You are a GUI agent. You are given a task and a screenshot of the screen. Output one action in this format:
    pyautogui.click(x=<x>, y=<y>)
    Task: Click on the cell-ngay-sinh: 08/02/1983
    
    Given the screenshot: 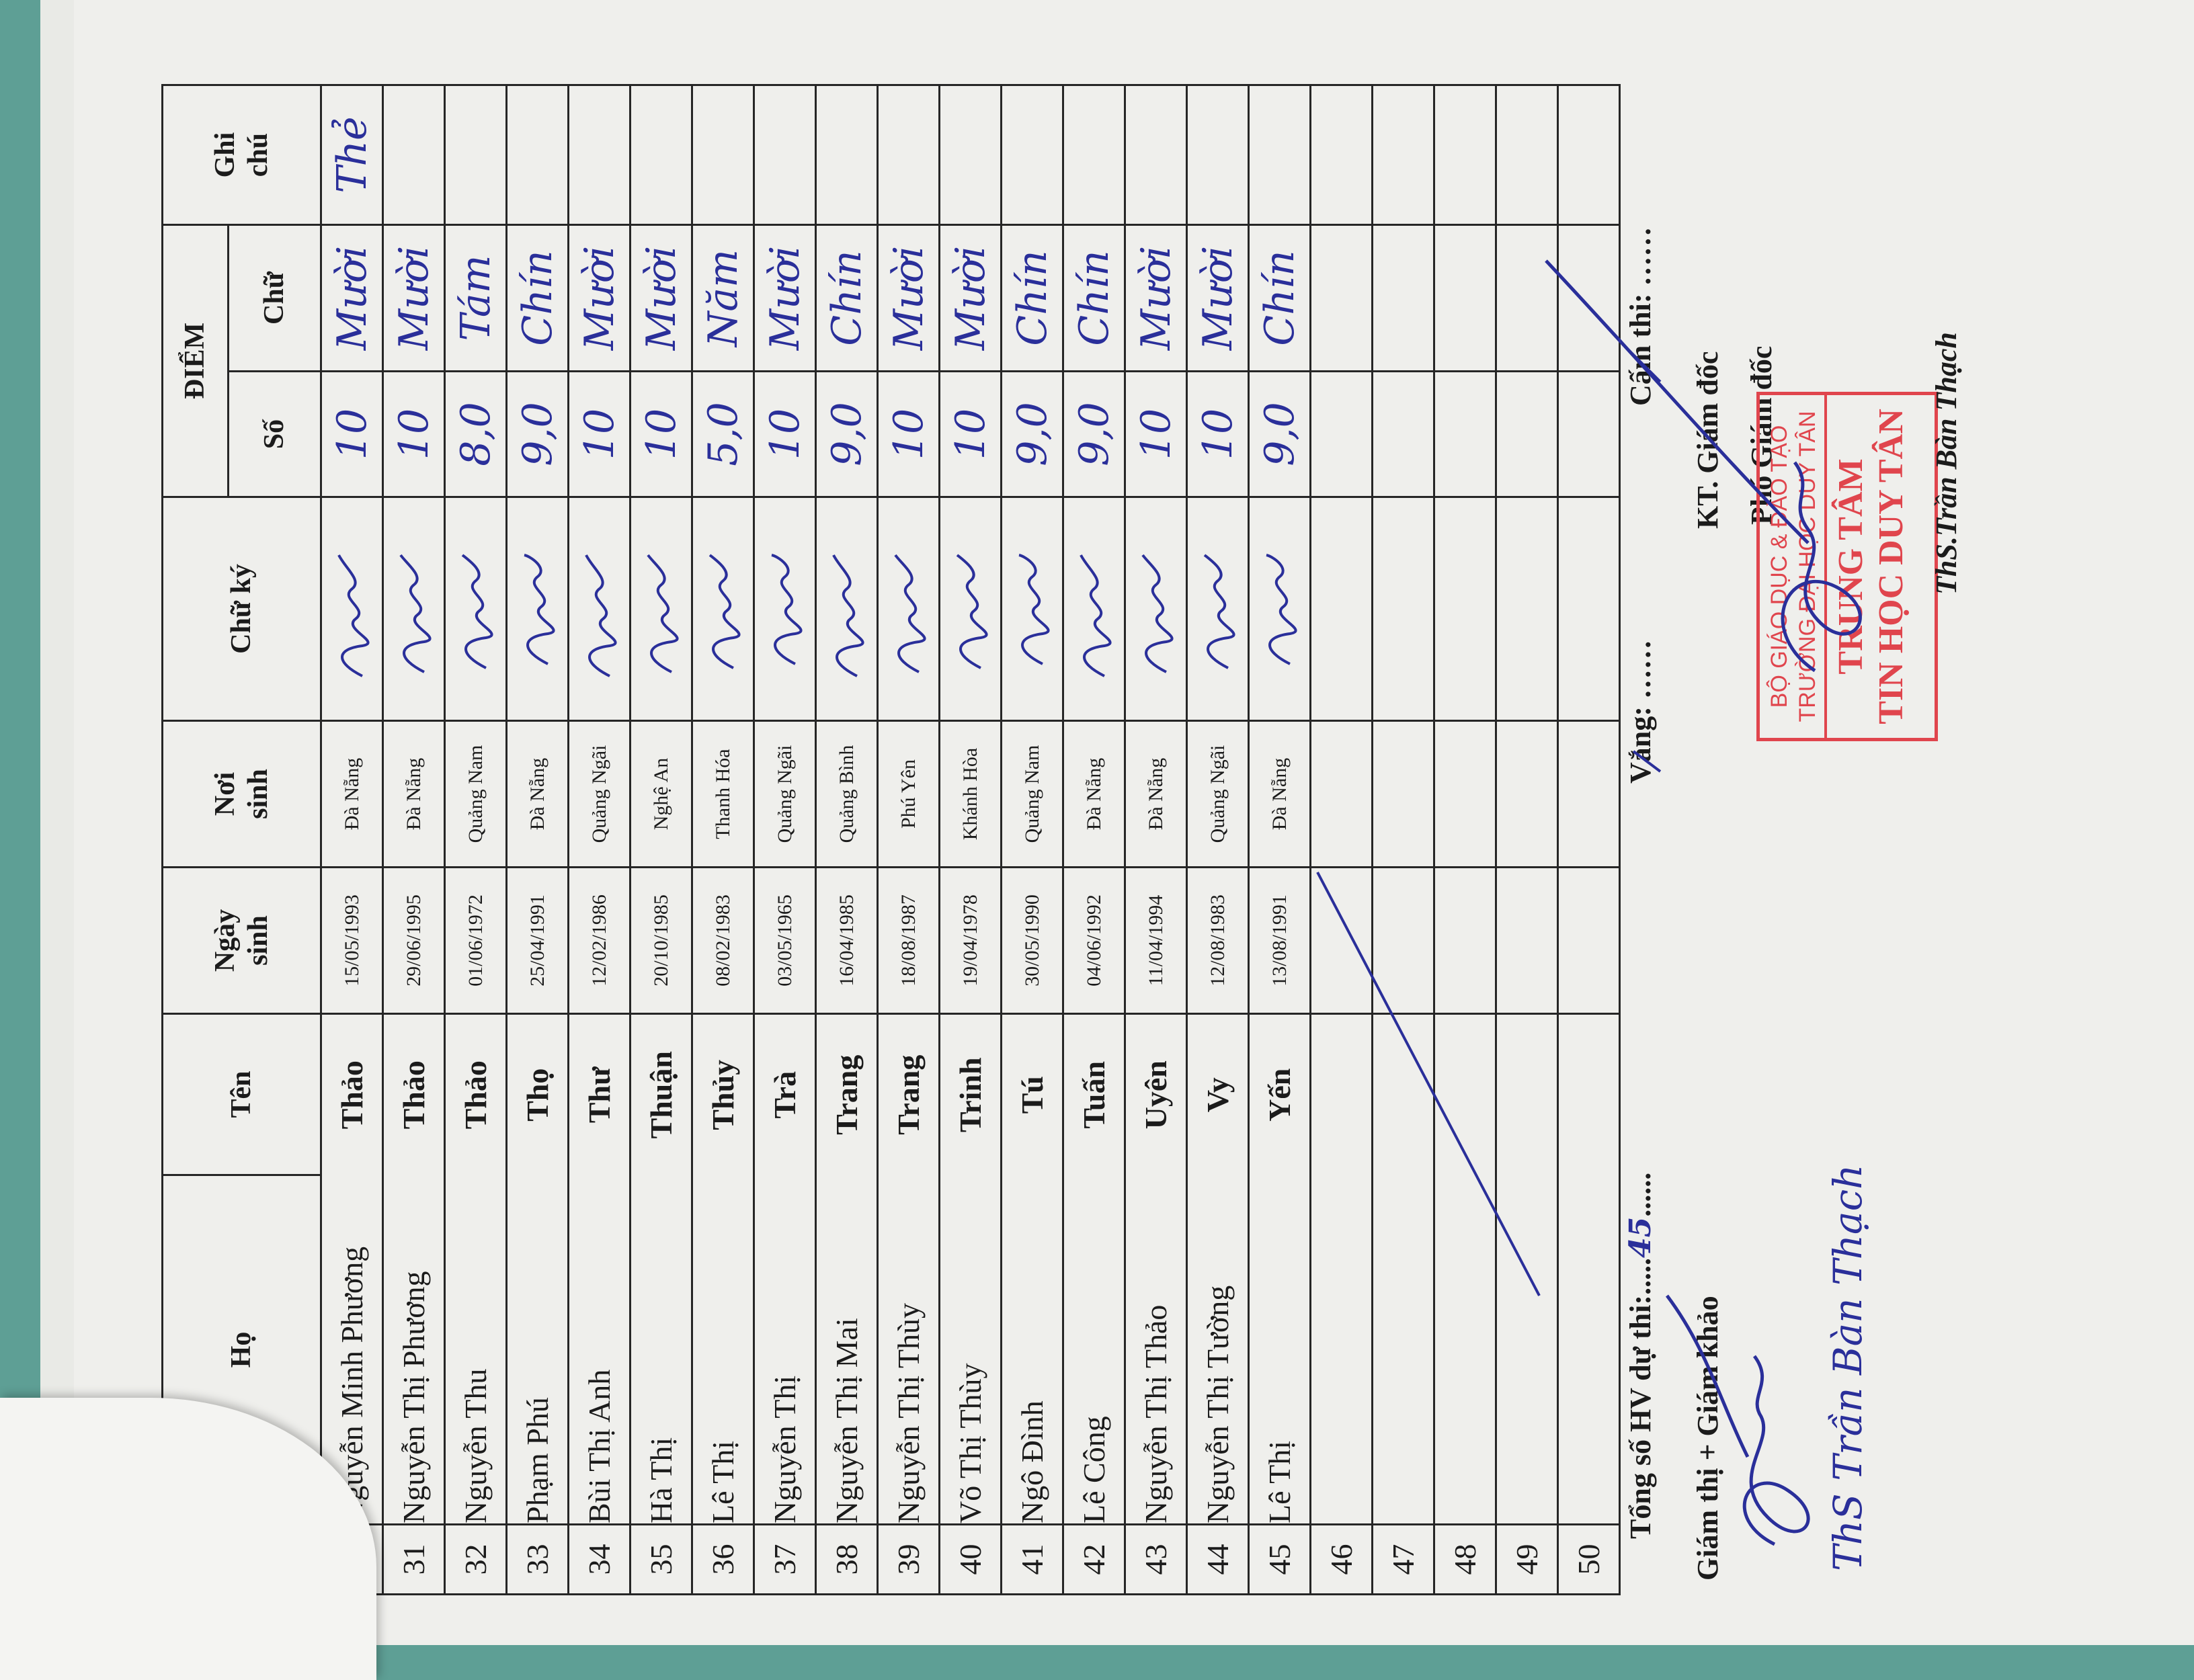 What is the action you would take?
    pyautogui.click(x=723, y=941)
    